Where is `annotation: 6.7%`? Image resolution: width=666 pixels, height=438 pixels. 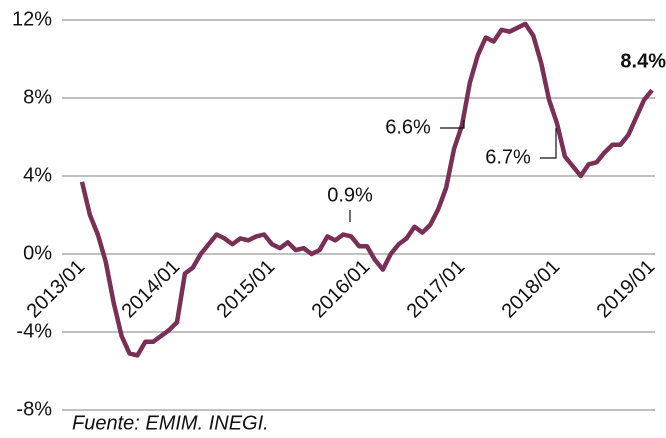 annotation: 6.7% is located at coordinates (508, 157).